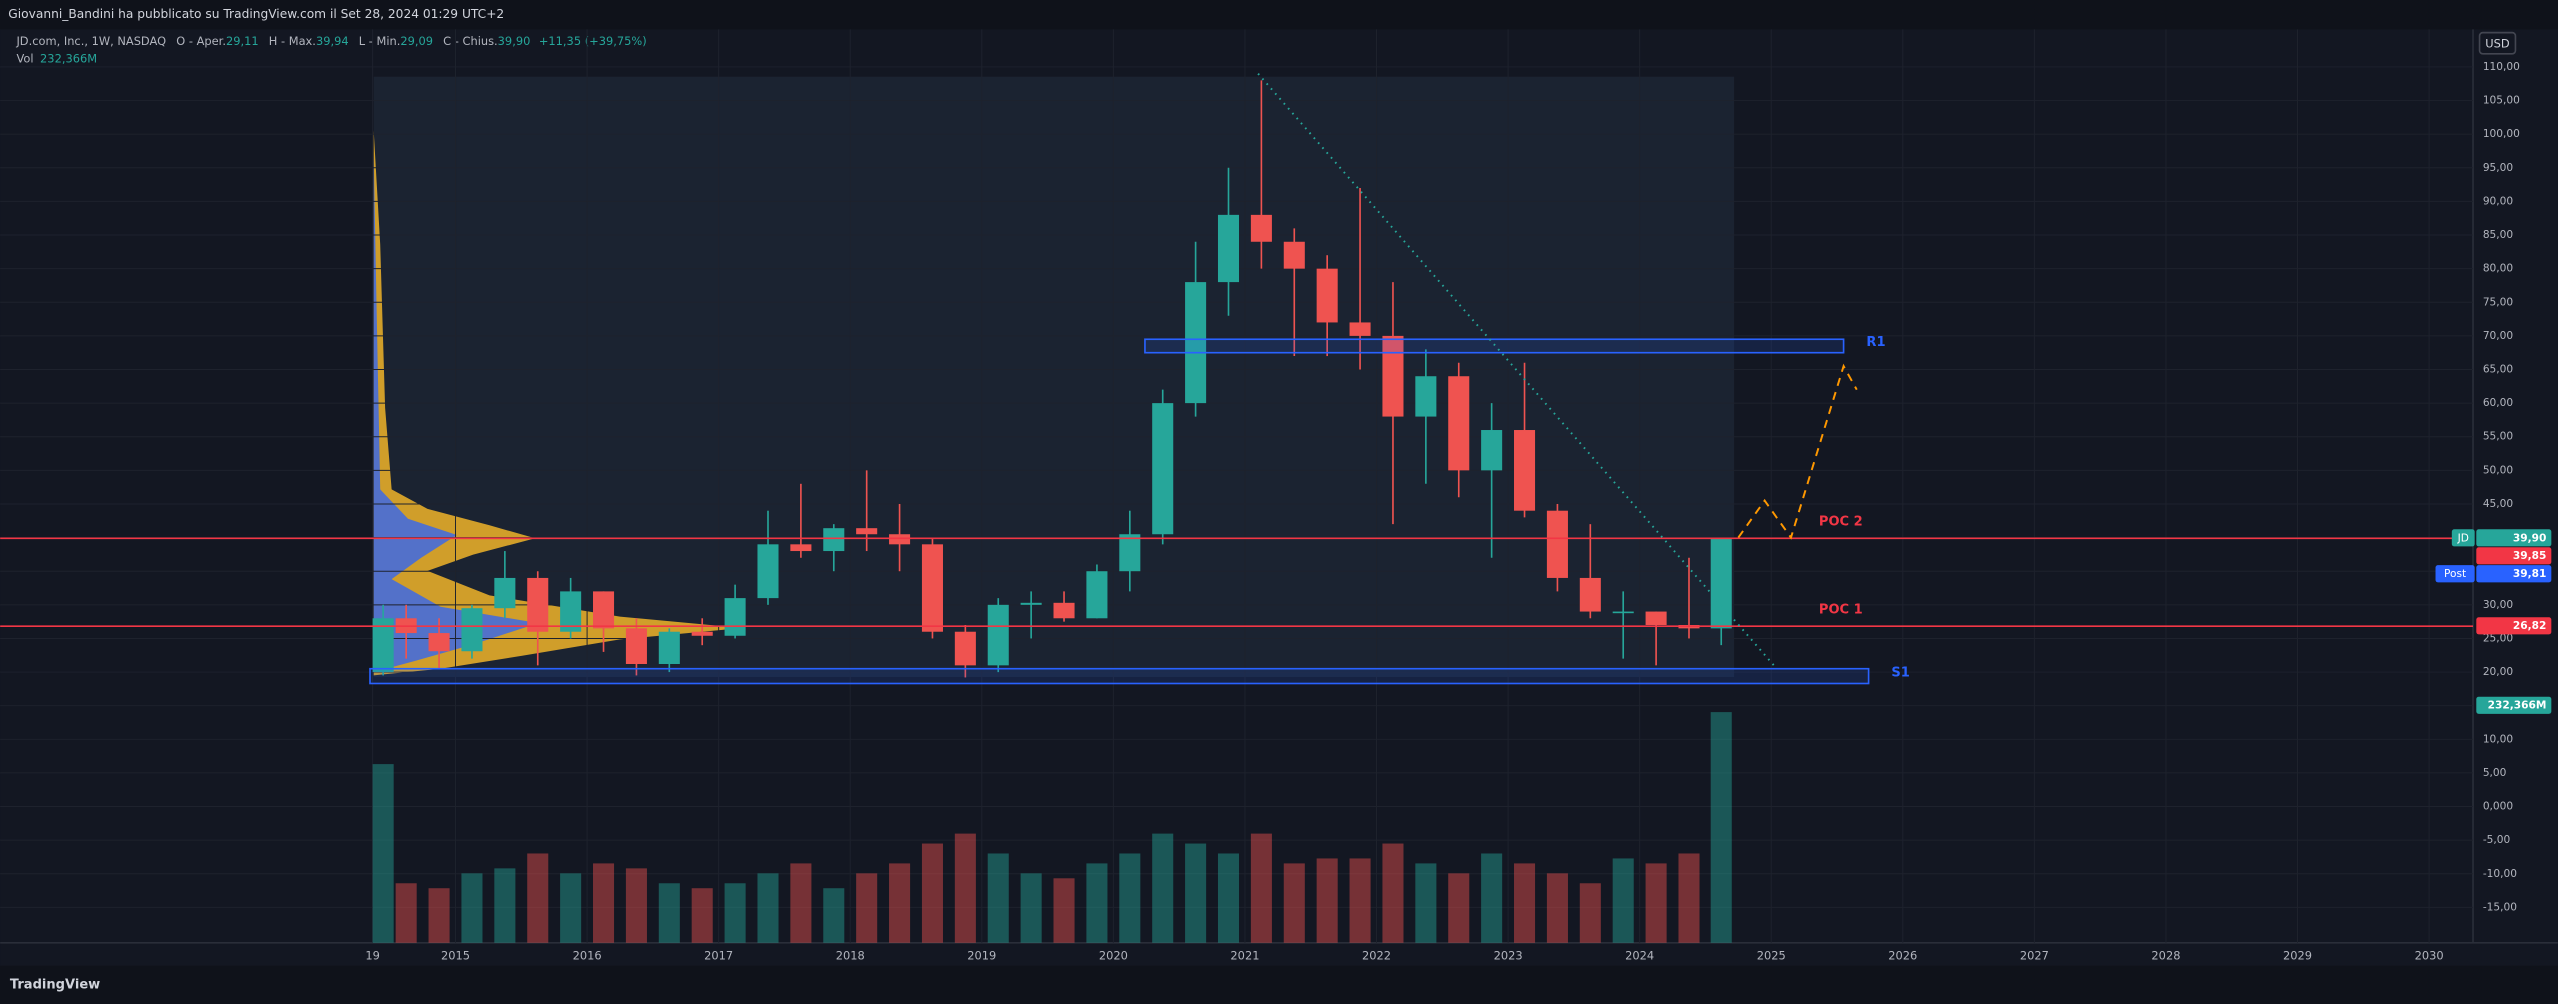 This screenshot has width=2558, height=1004. I want to click on h-label: H - Max., so click(292, 40).